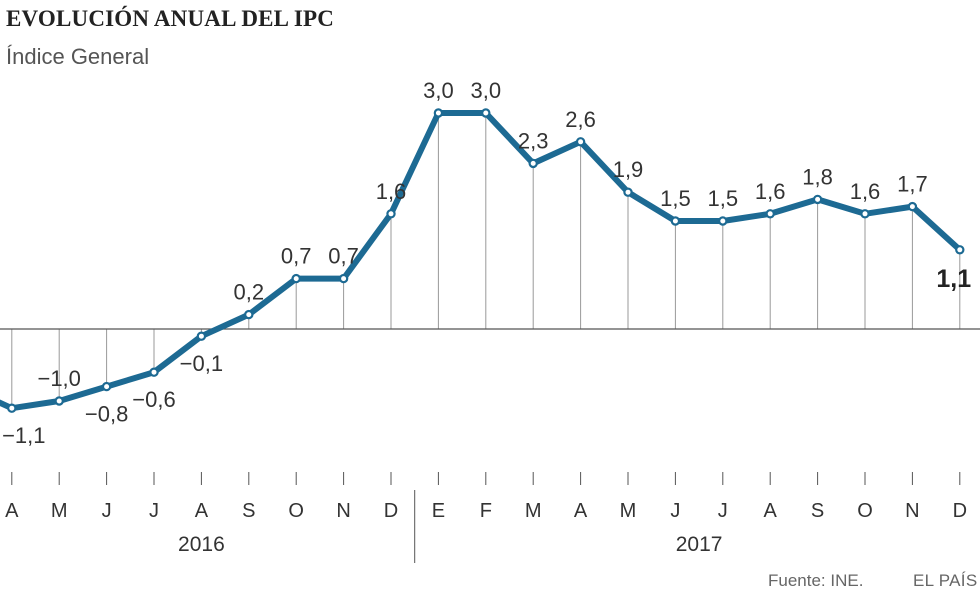 The width and height of the screenshot is (980, 597). I want to click on data-label: −1,0, so click(58, 378).